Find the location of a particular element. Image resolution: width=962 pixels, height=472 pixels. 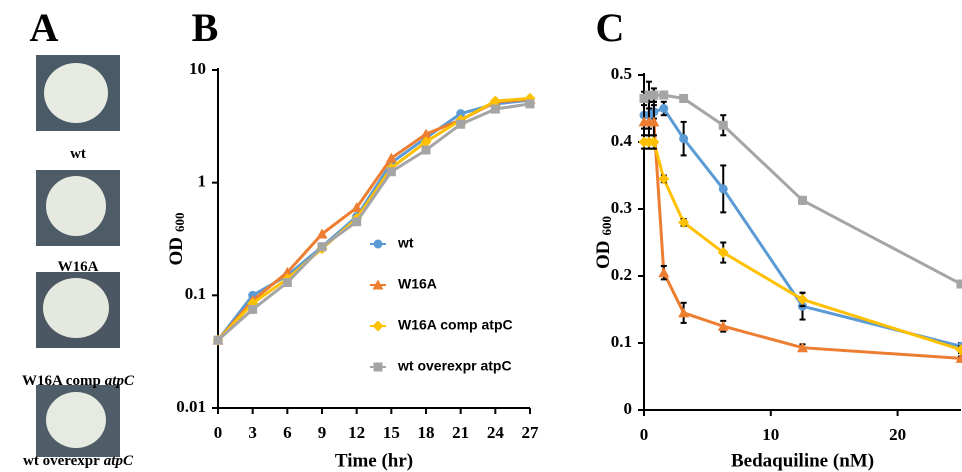

y-tick-label: 0.2 is located at coordinates (621, 274).